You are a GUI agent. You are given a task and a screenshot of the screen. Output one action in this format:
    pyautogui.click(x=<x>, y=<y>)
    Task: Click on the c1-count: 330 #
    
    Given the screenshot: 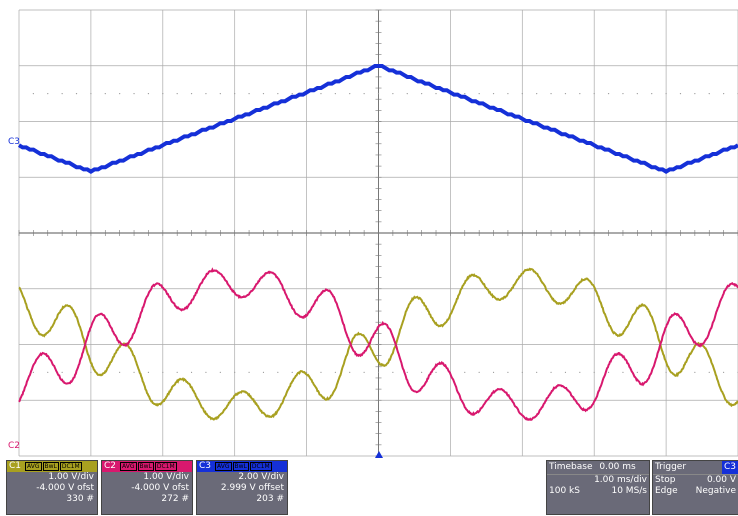 What is the action you would take?
    pyautogui.click(x=52, y=499)
    